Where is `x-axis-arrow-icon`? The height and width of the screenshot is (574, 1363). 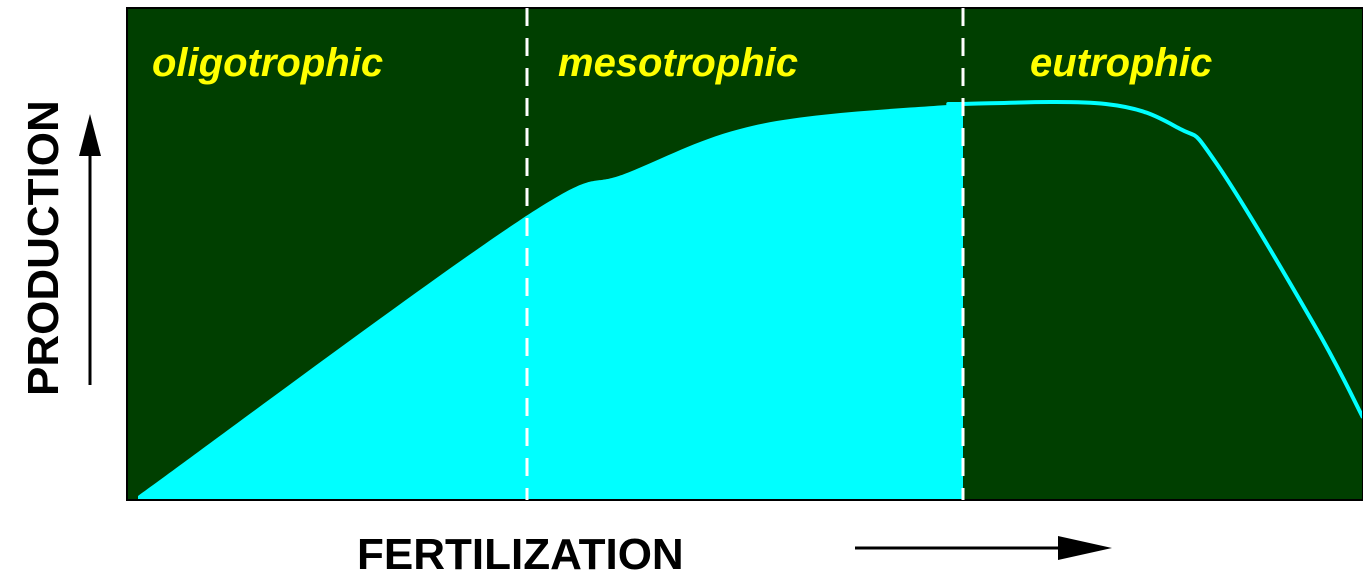
x-axis-arrow-icon is located at coordinates (983, 548).